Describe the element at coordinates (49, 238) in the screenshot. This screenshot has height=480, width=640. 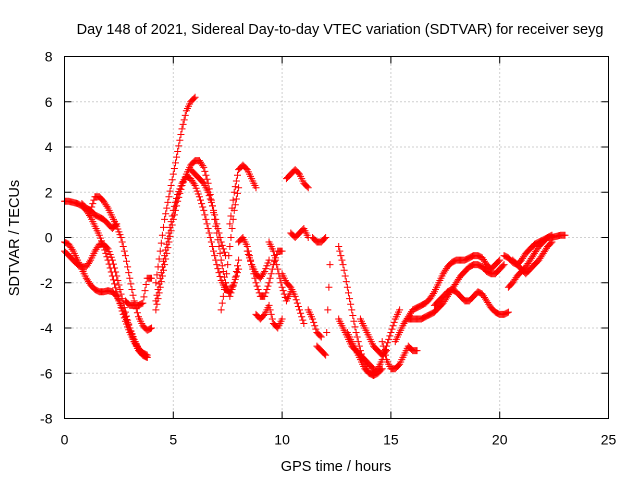
I see `y-tick-label: 0` at that location.